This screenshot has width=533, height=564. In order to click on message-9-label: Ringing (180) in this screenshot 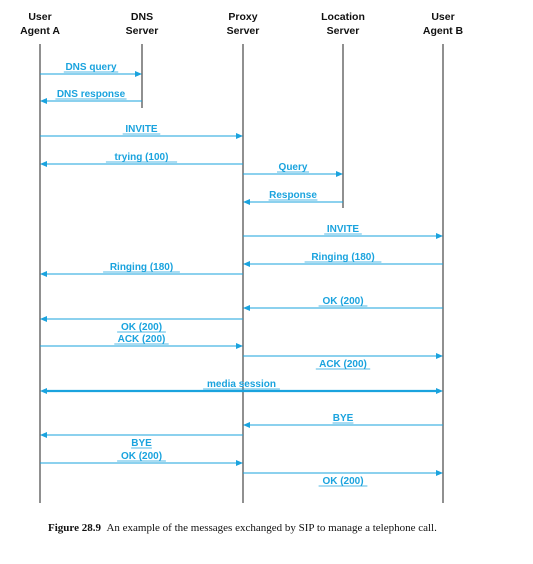, I will do `click(141, 267)`.